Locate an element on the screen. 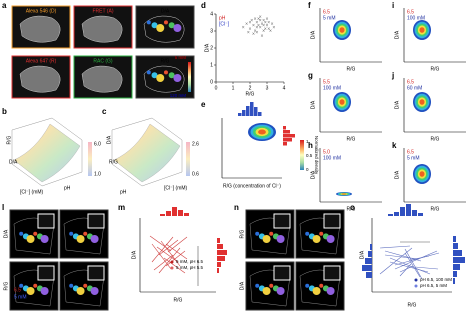 The image size is (474, 315). image-title: FRET (A) is located at coordinates (102, 11).